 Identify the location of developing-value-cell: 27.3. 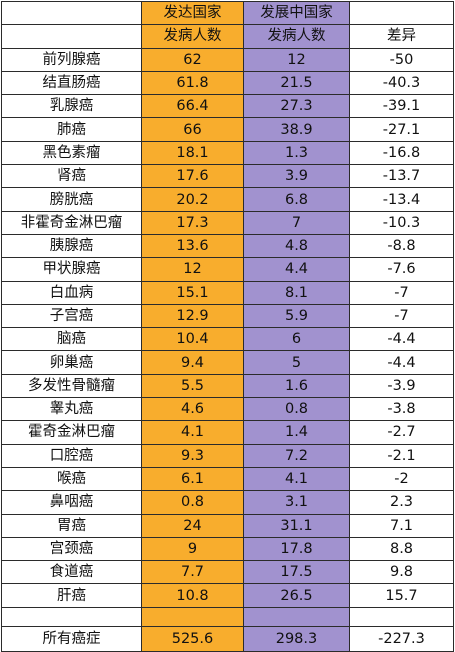
(296, 106).